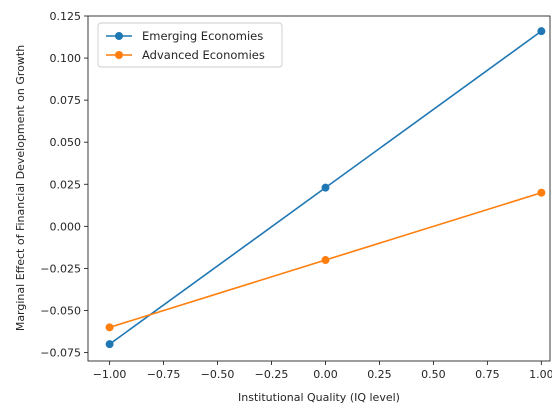  Describe the element at coordinates (66, 58) in the screenshot. I see `y-tick-label: 0.100` at that location.